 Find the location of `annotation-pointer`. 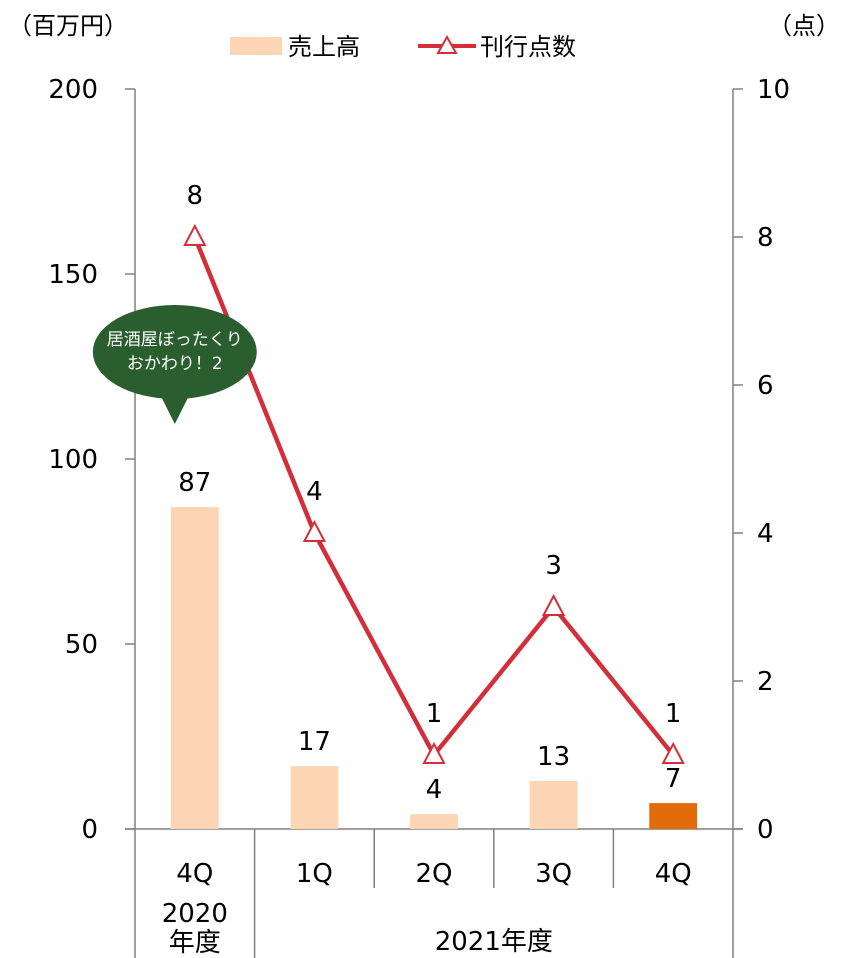

annotation-pointer is located at coordinates (174, 409).